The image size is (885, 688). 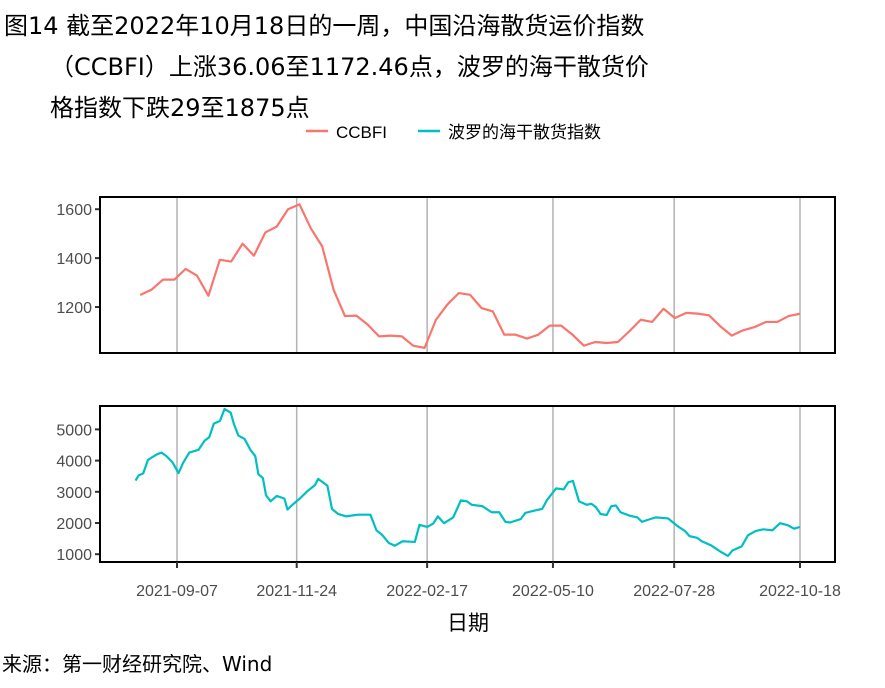 I want to click on legend-label-ccbfi: CCBFI, so click(x=361, y=132).